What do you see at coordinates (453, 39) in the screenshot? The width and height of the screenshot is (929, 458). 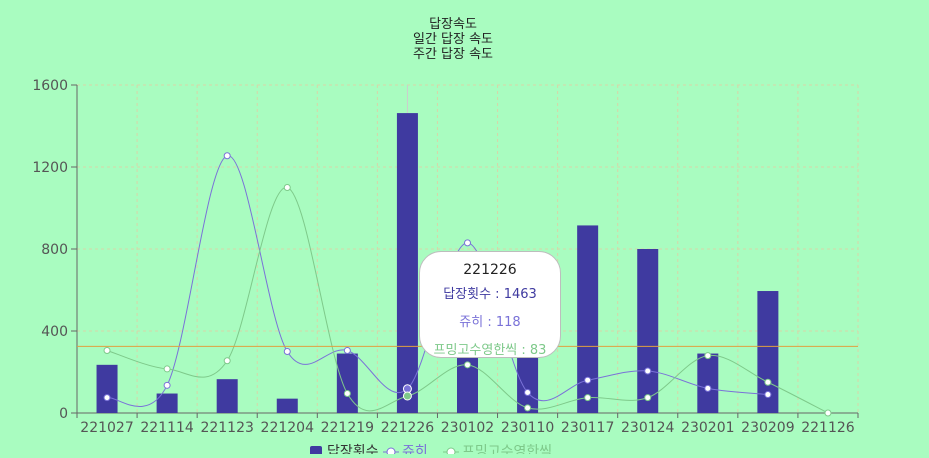 I see `chart-title-line: 일간 답장 속도` at bounding box center [453, 39].